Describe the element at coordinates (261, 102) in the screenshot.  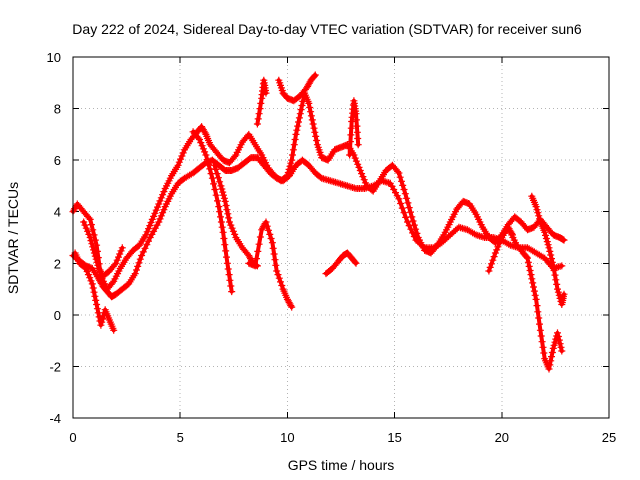
I see `series-track-h` at that location.